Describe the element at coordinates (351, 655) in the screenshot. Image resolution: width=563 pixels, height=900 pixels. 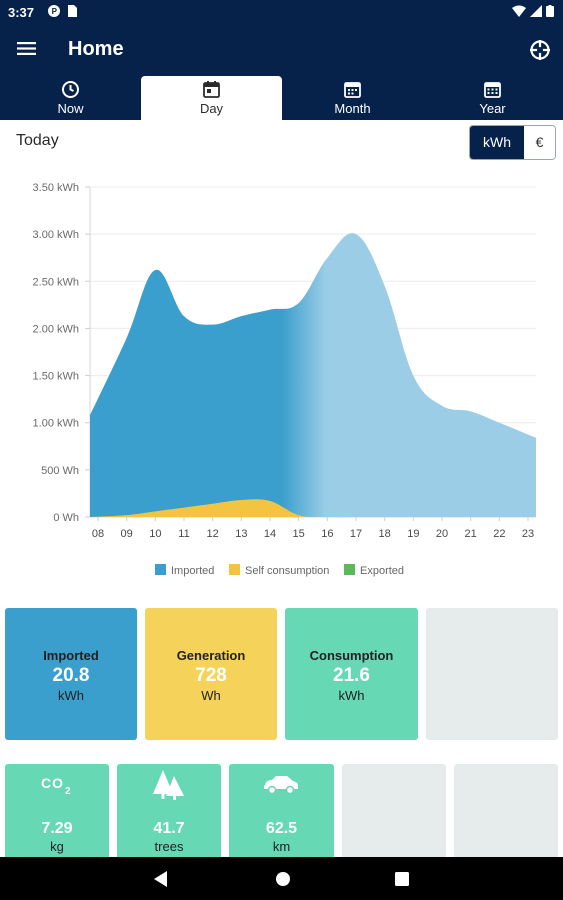
I see `card-title: Consumption` at that location.